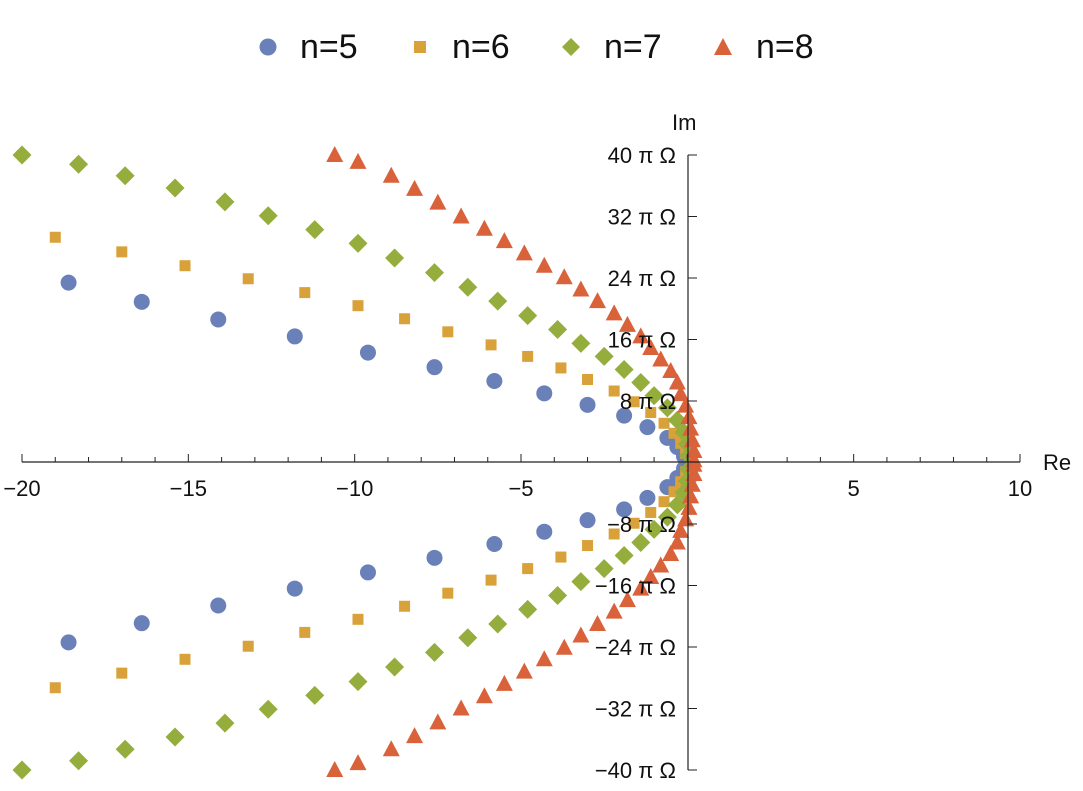 The image size is (1083, 791). I want to click on legend-label: n=5, so click(329, 46).